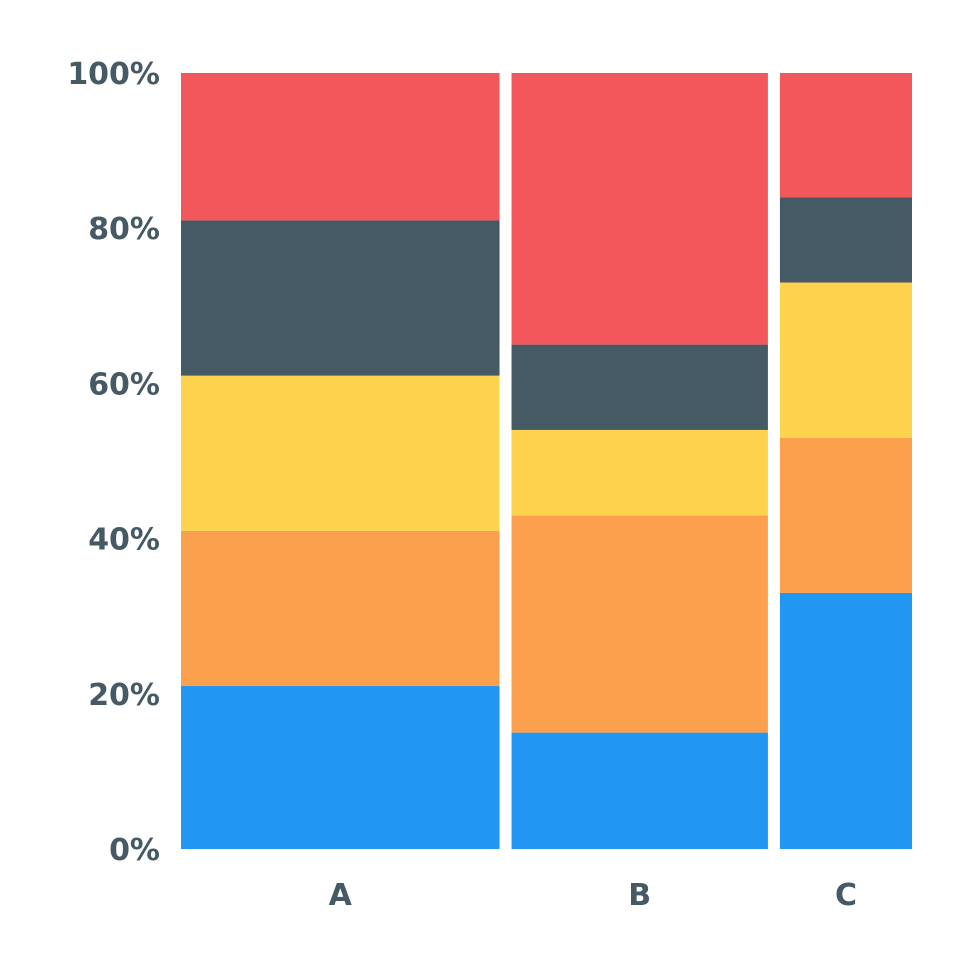 This screenshot has width=980, height=980. I want to click on y-axis: 0% 20% 40% 60% 80% 100%, so click(113, 462).